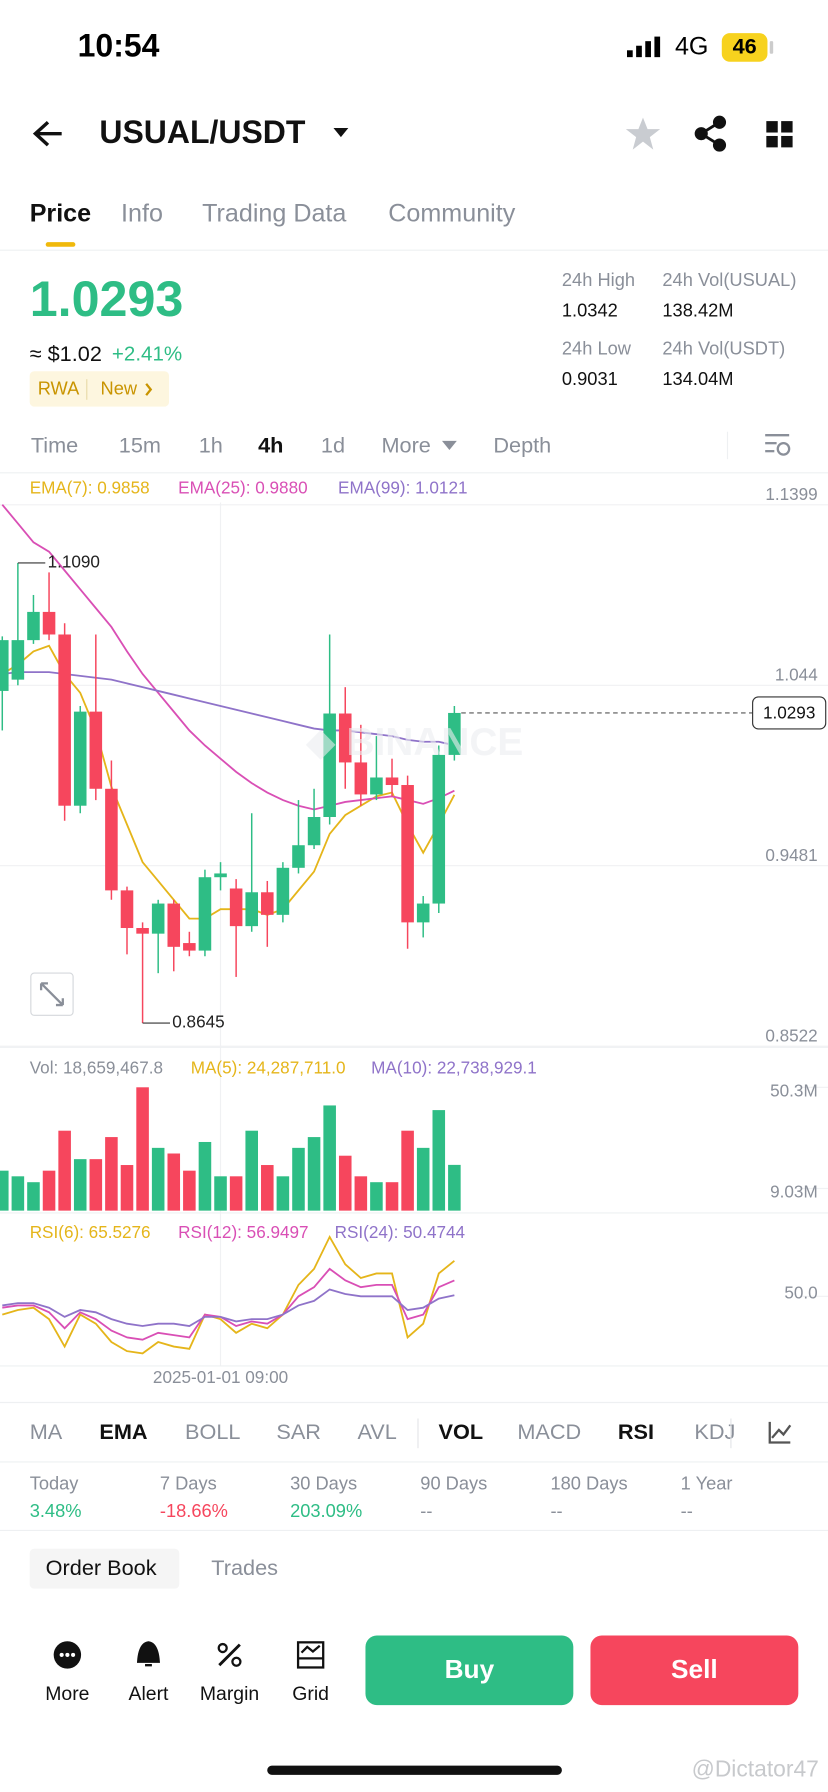  Describe the element at coordinates (697, 378) in the screenshot. I see `stat-value: 134.04M` at that location.